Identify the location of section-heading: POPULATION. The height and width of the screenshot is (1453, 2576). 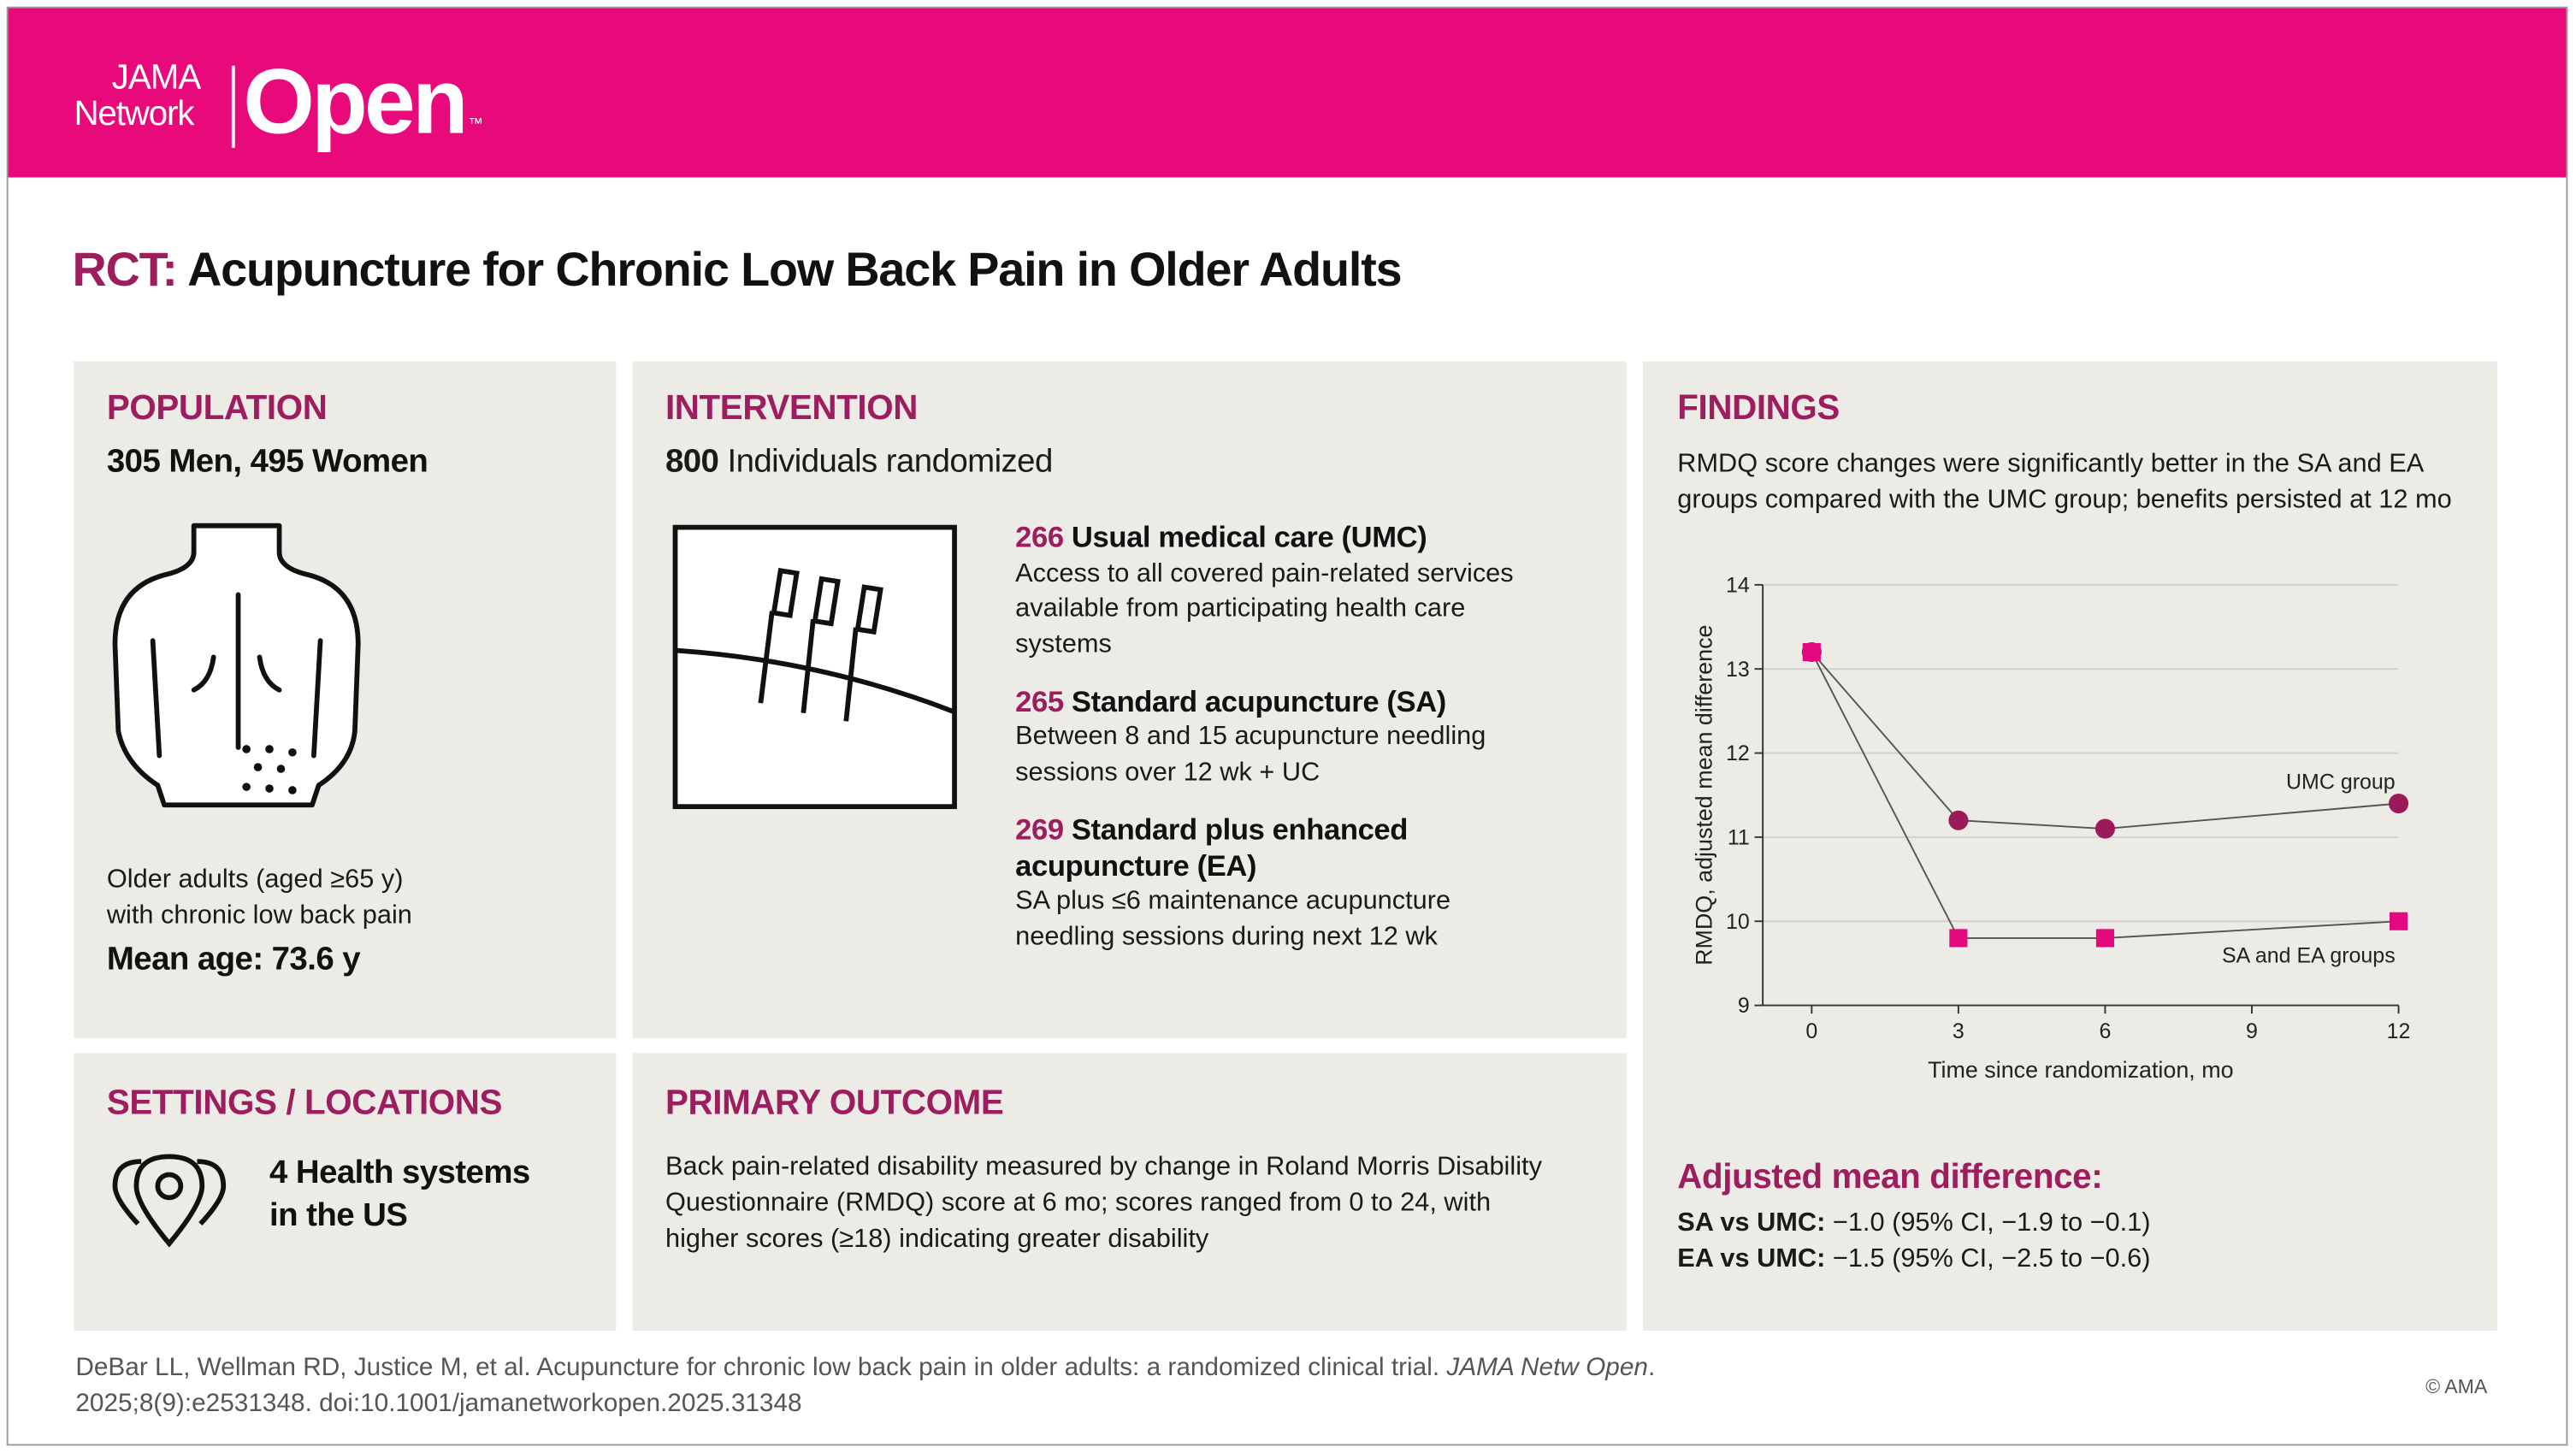
(217, 409).